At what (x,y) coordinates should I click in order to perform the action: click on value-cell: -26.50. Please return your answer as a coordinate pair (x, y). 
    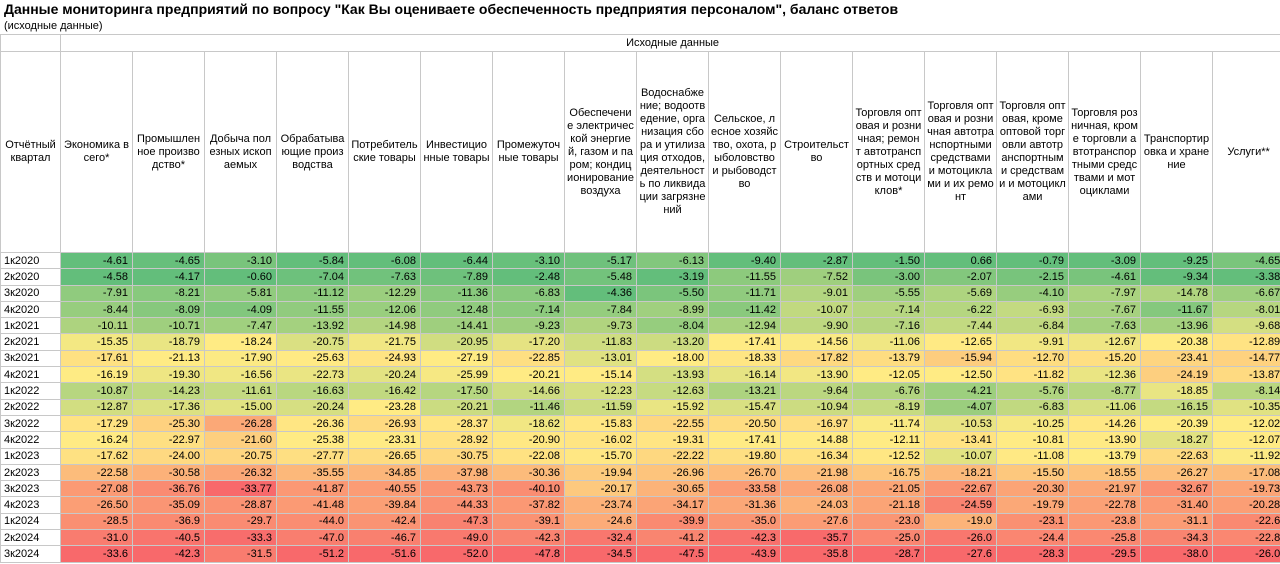
    Looking at the image, I should click on (96, 505).